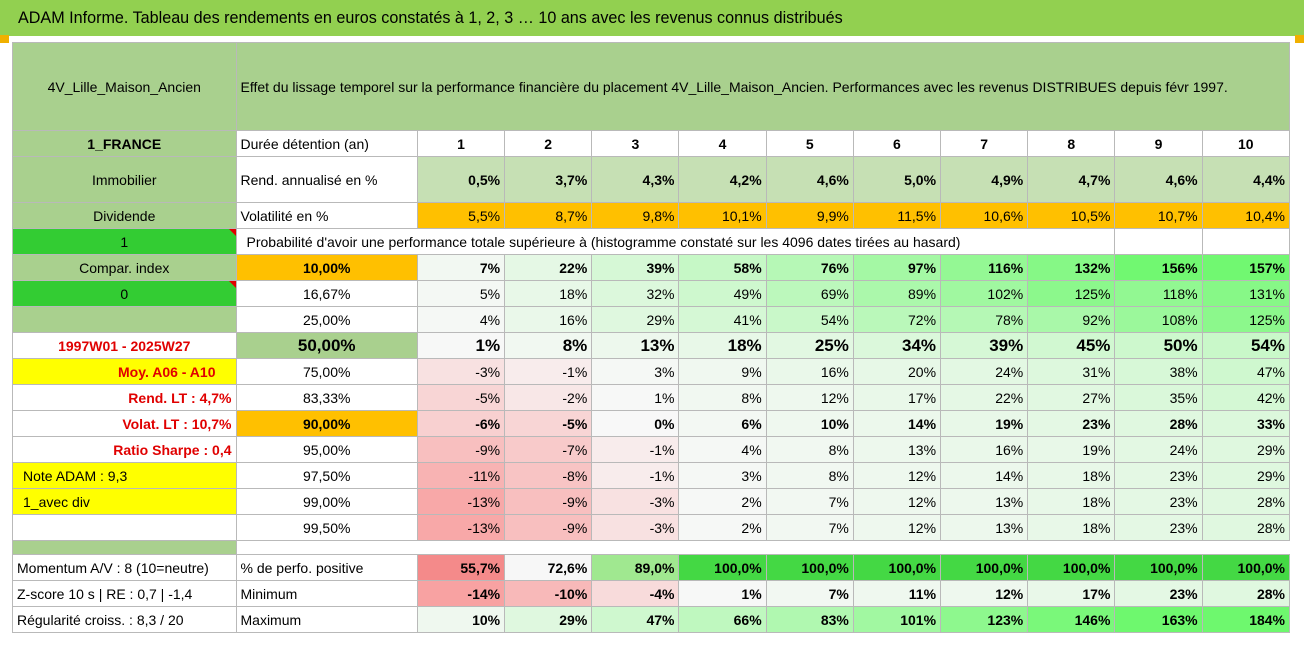 Image resolution: width=1304 pixels, height=653 pixels. I want to click on probability-value: 16%, so click(548, 319).